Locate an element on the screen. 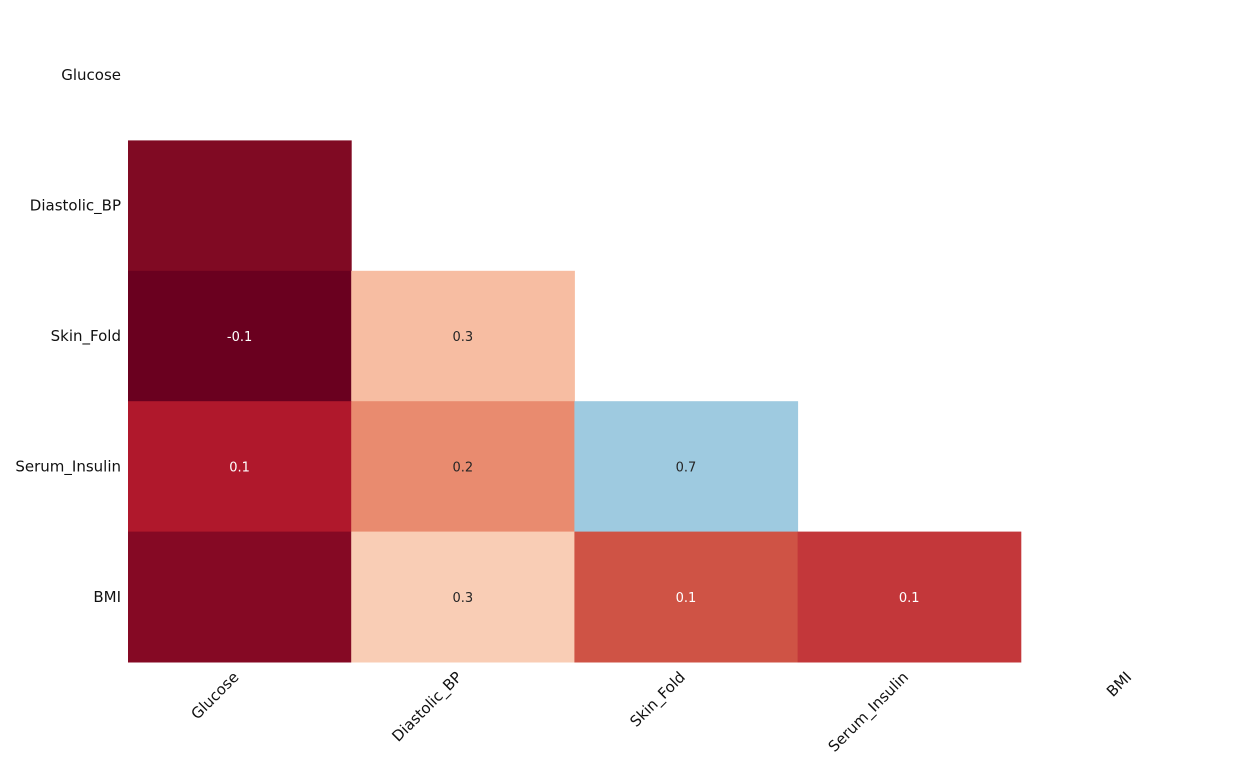 The width and height of the screenshot is (1254, 768). heatmap-cell-skin-fold-diastolic-bp is located at coordinates (463, 336).